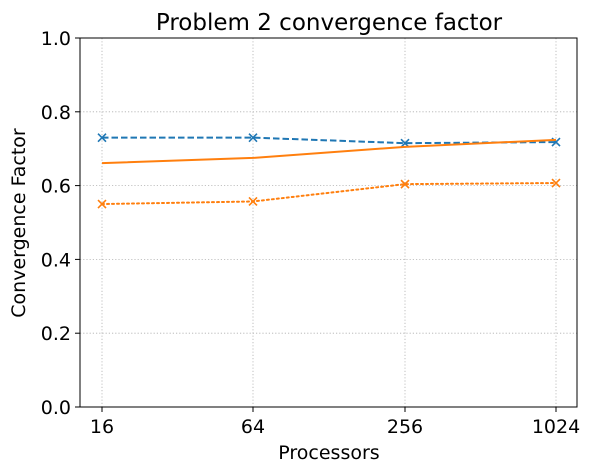 This screenshot has width=592, height=473. What do you see at coordinates (329, 23) in the screenshot?
I see `chart-title: Problem 2 convergence factor` at bounding box center [329, 23].